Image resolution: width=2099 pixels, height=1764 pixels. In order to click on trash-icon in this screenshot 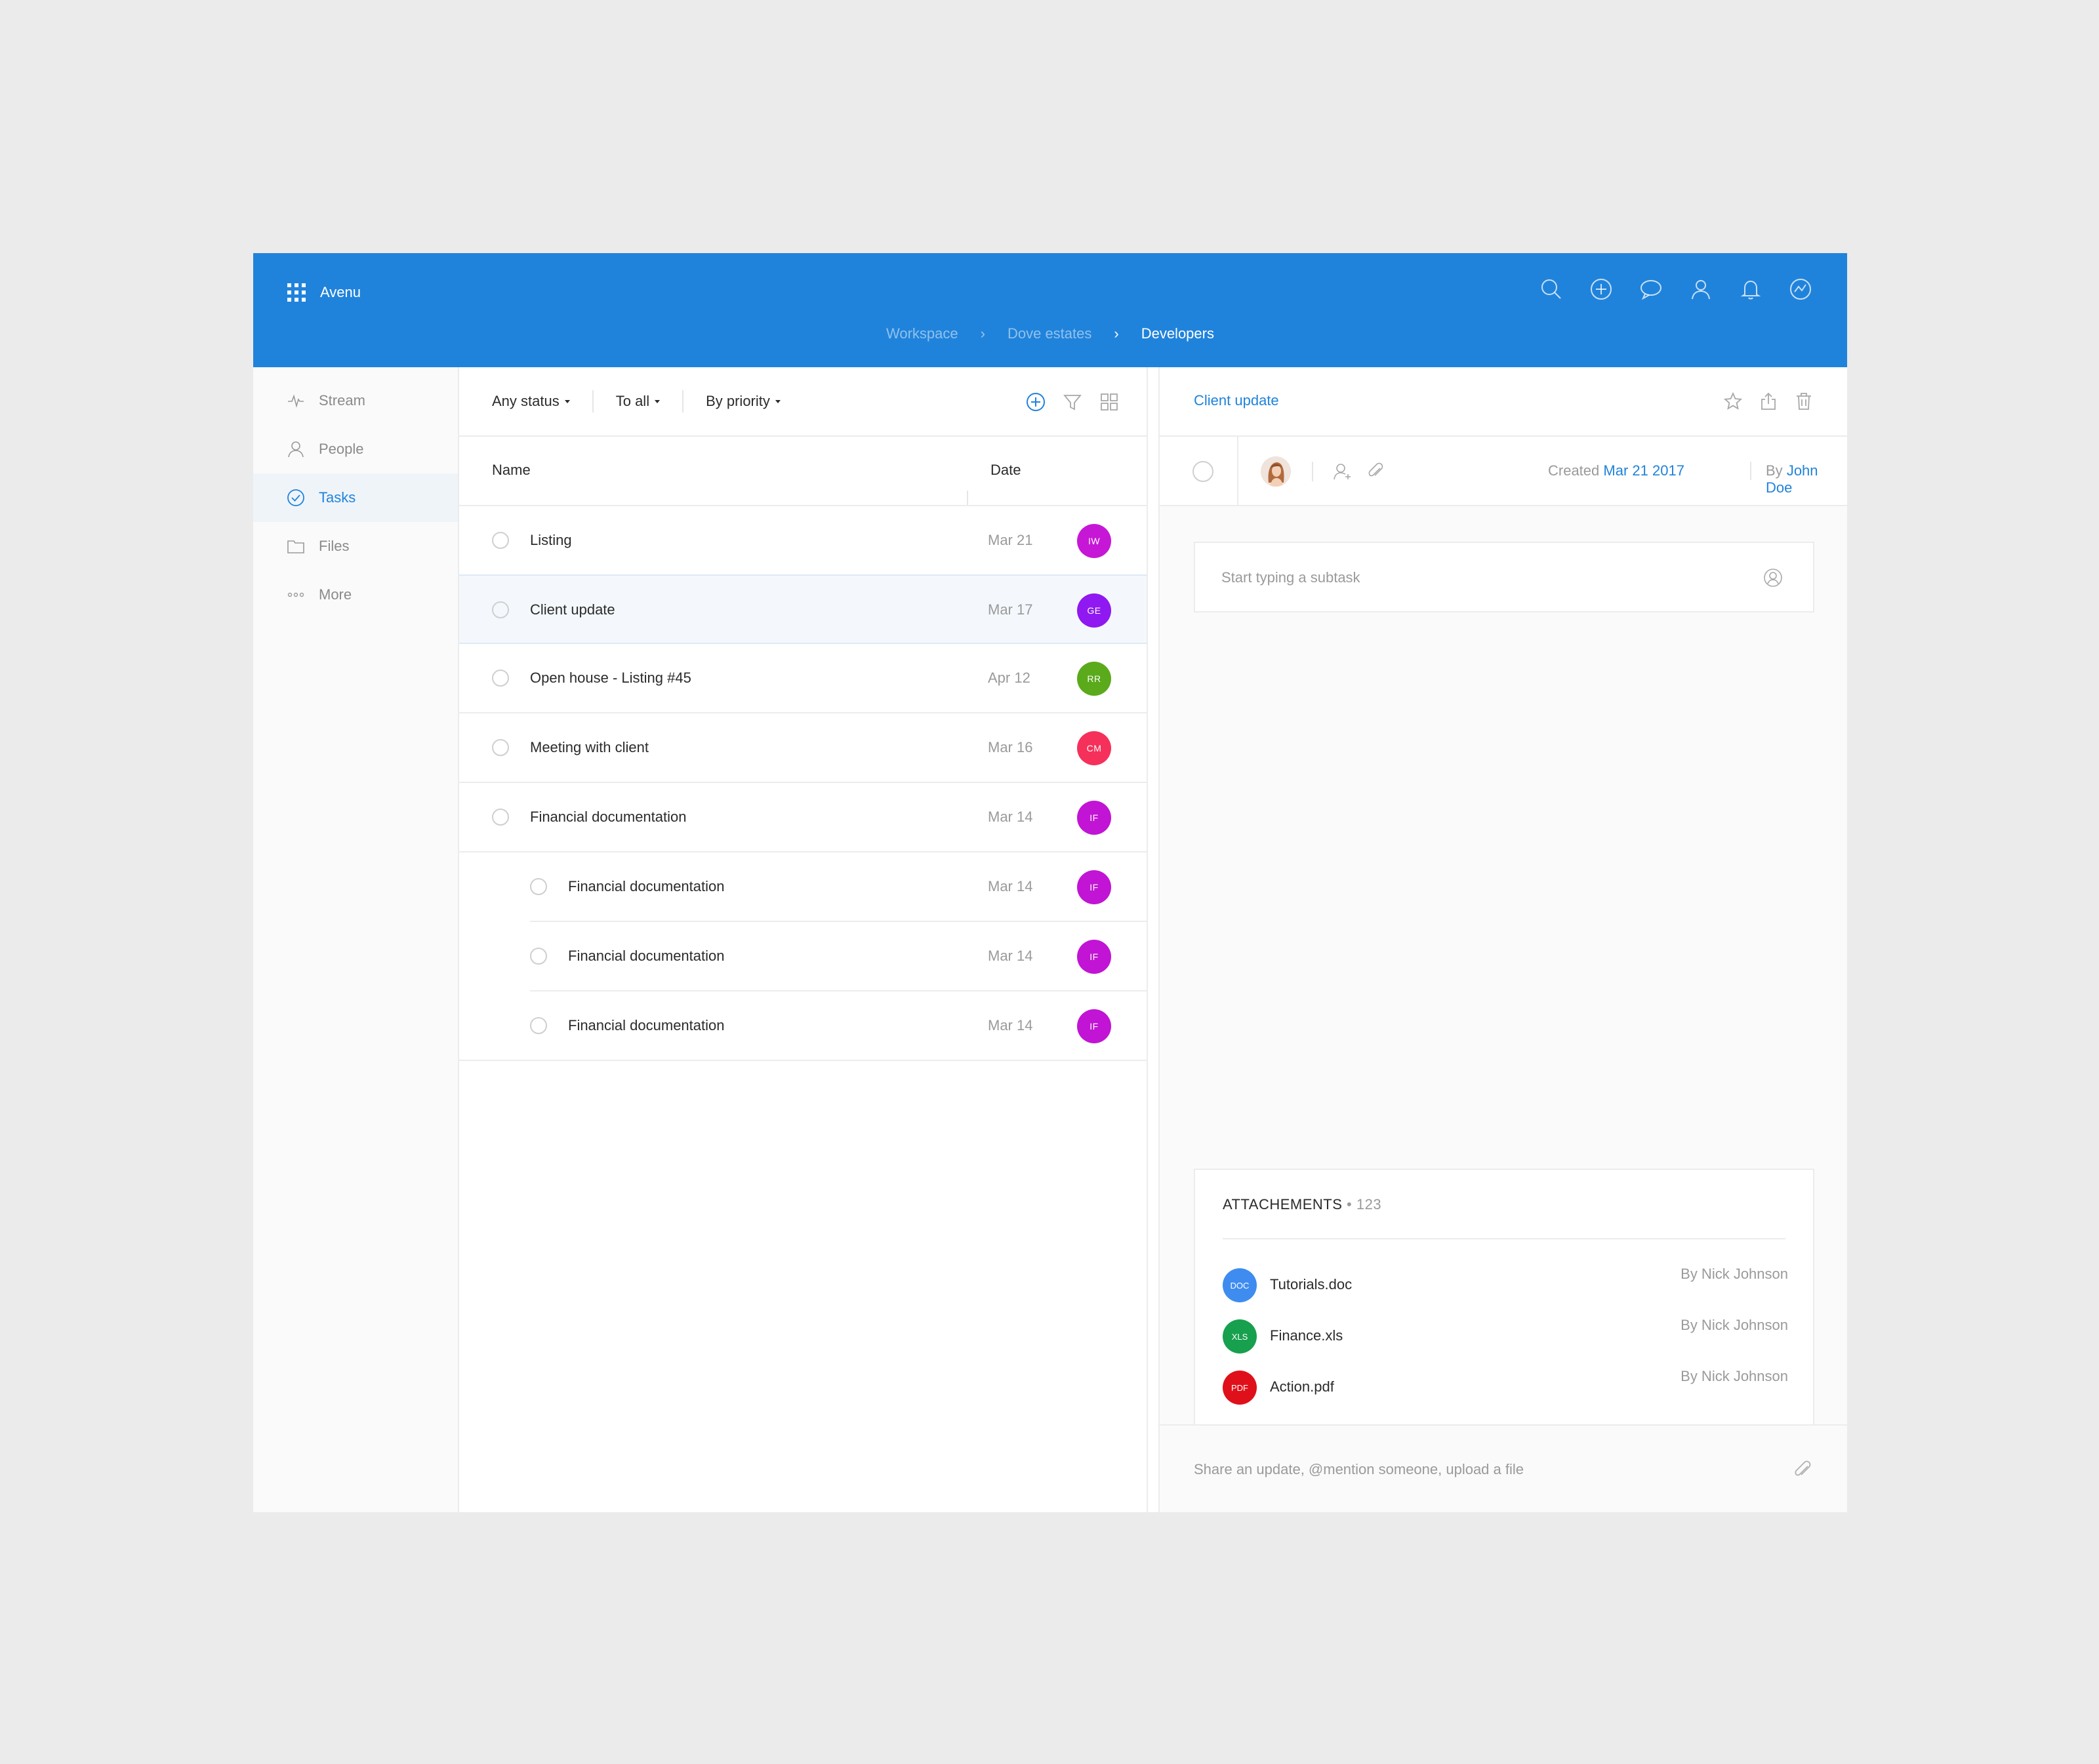, I will do `click(1803, 401)`.